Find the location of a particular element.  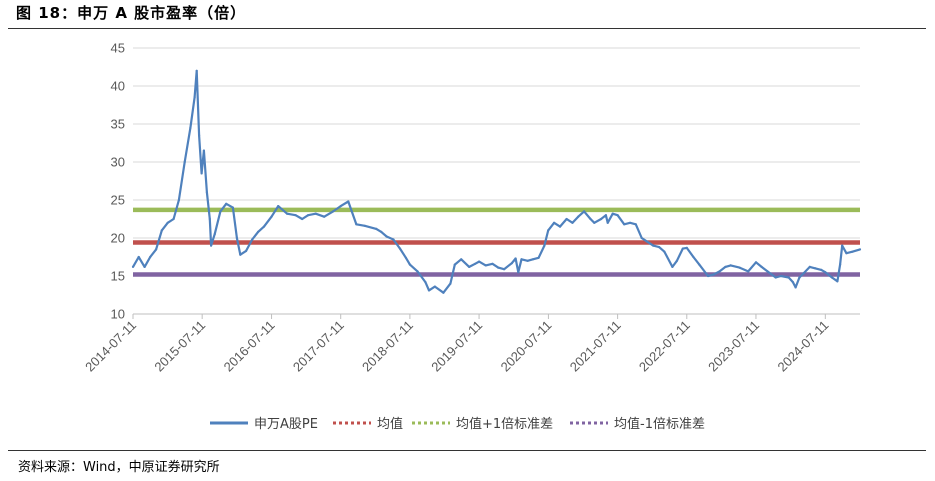

legend-item: 均值-1倍标准差 is located at coordinates (637, 424).